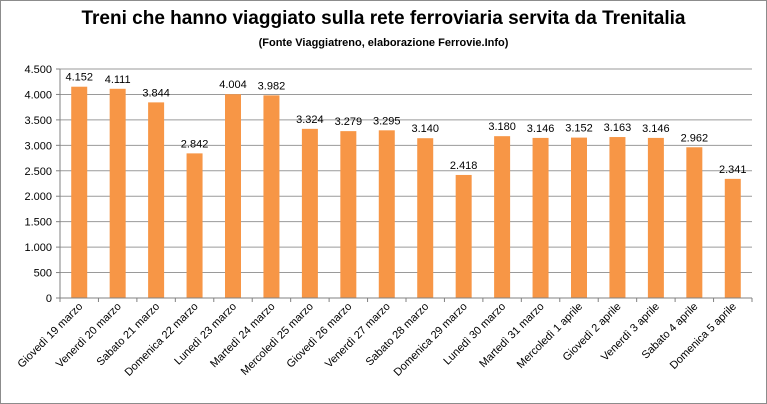 The height and width of the screenshot is (404, 767). I want to click on data-label: 2.842, so click(195, 144).